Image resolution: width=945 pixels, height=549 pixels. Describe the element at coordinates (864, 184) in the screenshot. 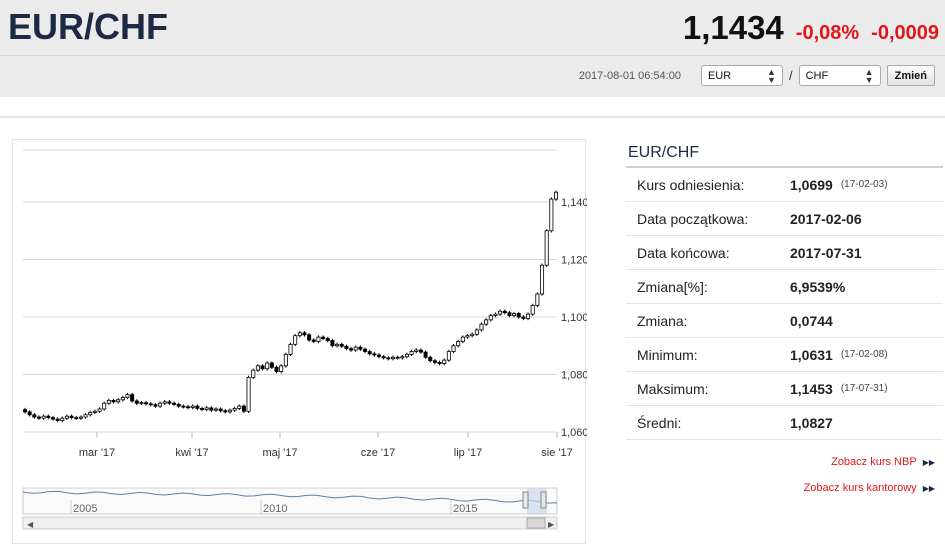

I see `stats-date: (17-02-03)` at that location.